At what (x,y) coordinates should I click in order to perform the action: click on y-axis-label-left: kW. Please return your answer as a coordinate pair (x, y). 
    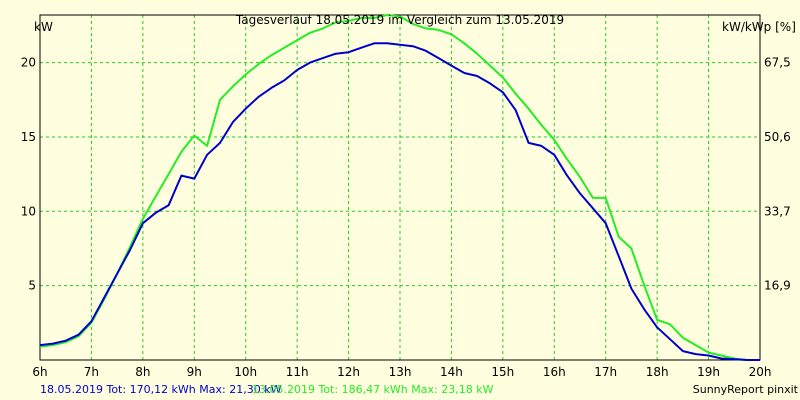
    Looking at the image, I should click on (43, 27).